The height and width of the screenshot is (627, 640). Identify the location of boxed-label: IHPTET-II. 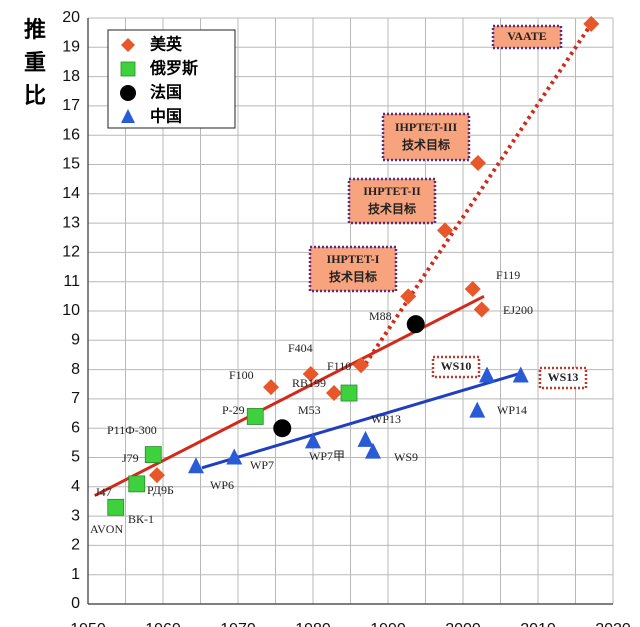
(392, 191).